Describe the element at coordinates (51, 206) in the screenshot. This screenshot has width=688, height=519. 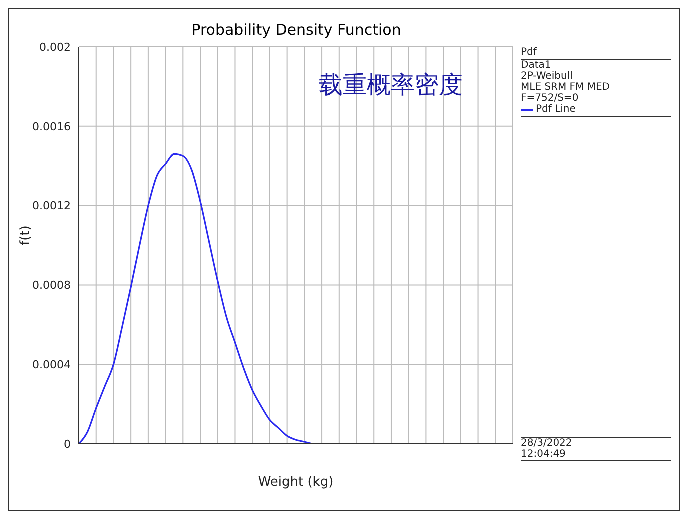
I see `y-tick-label: 0.0012` at that location.